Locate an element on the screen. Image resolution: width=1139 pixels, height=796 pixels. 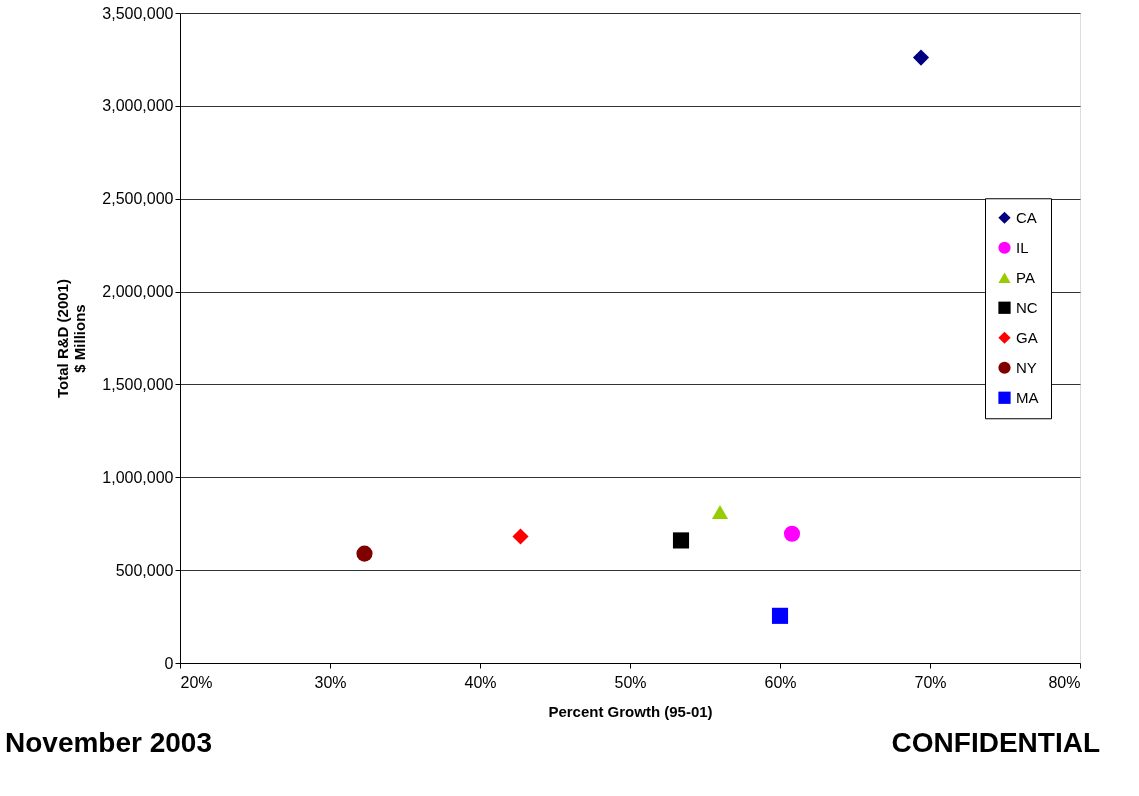
y-tick-label: 500,000 is located at coordinates (144, 570).